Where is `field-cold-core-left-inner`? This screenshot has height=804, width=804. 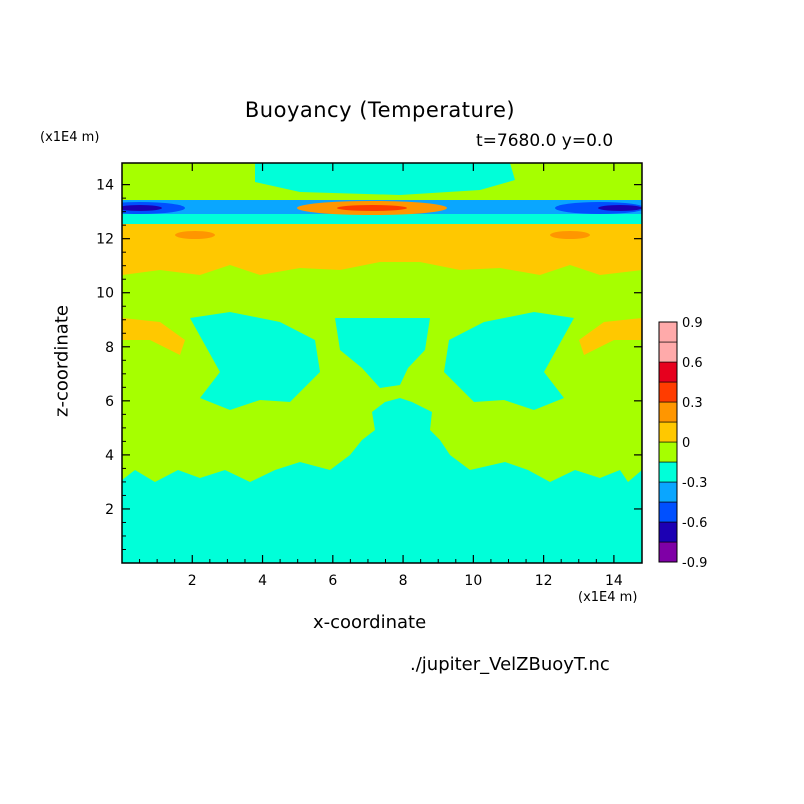
field-cold-core-left-inner is located at coordinates (142, 208).